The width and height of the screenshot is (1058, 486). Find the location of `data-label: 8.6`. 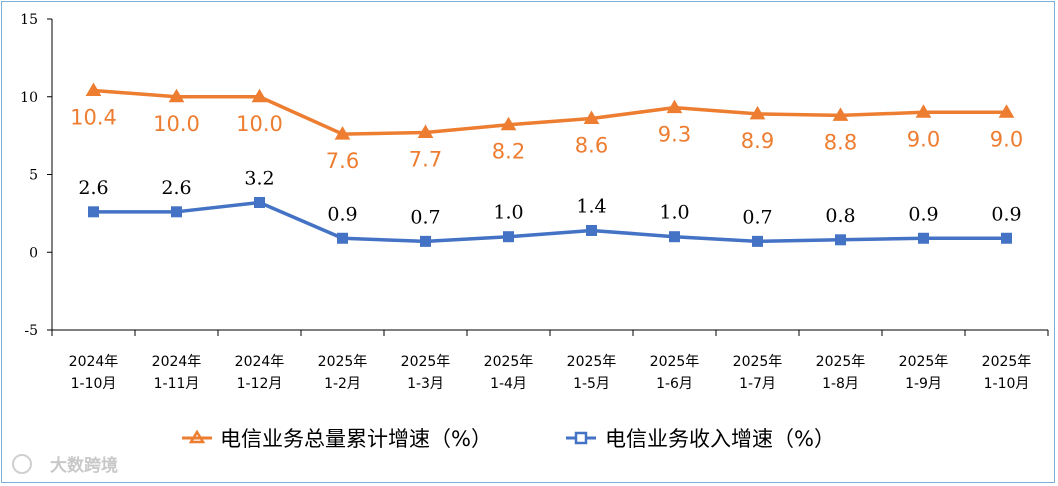

data-label: 8.6 is located at coordinates (591, 146).